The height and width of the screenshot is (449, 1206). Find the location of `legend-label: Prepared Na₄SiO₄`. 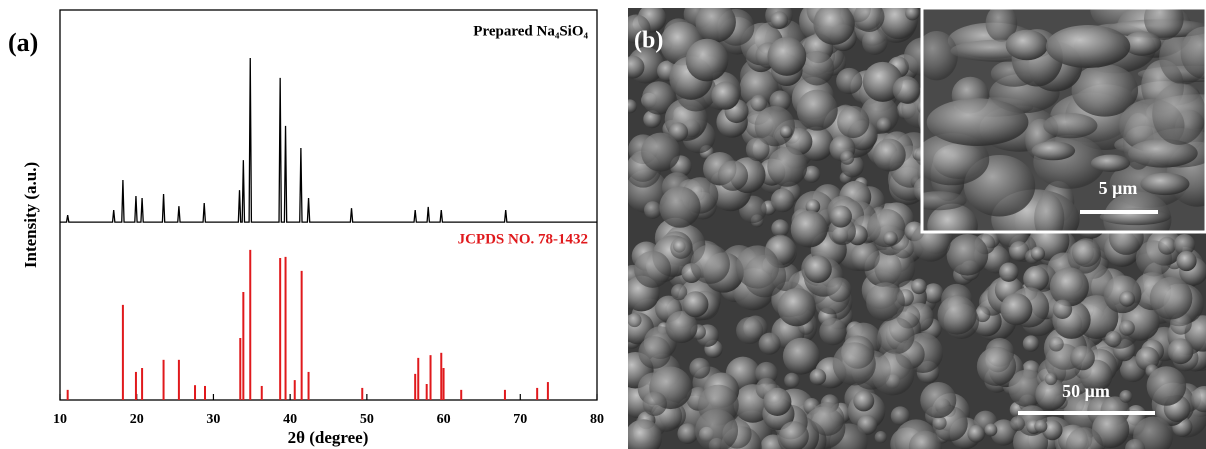

legend-label: Prepared Na₄SiO₄ is located at coordinates (530, 31).